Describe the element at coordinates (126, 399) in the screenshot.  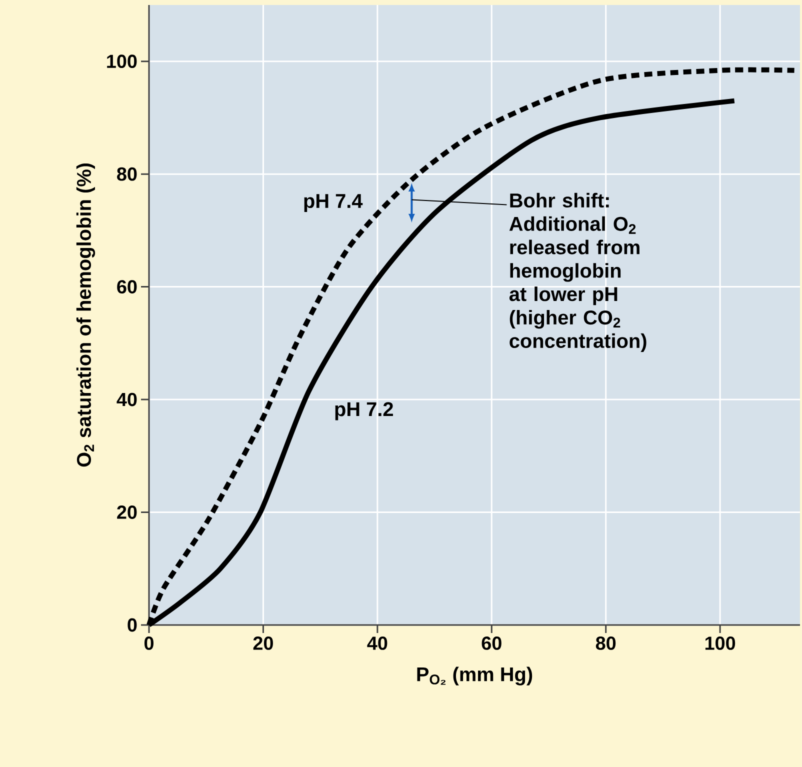
I see `y-tick-label: 40` at that location.